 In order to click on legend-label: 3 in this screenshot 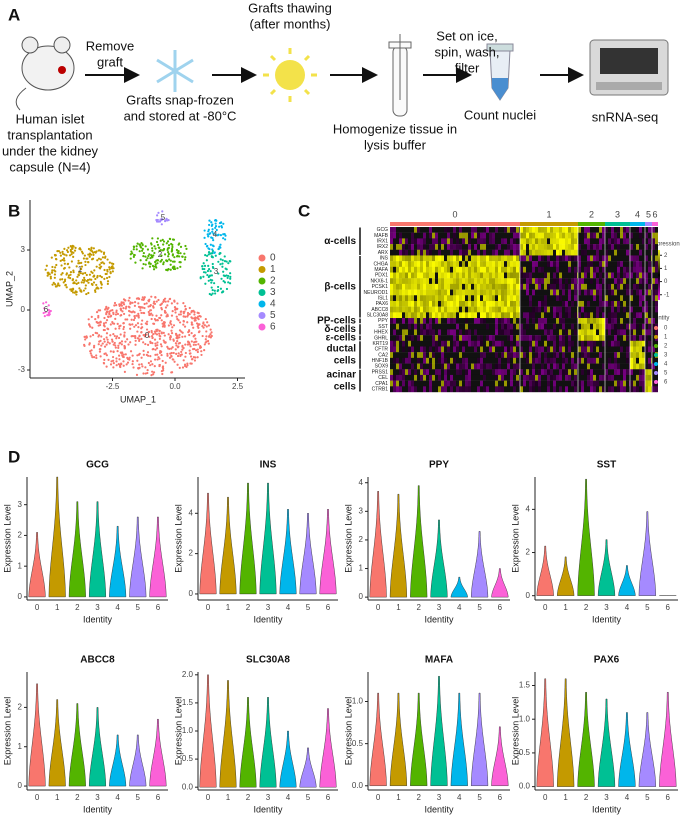, I will do `click(666, 356)`.